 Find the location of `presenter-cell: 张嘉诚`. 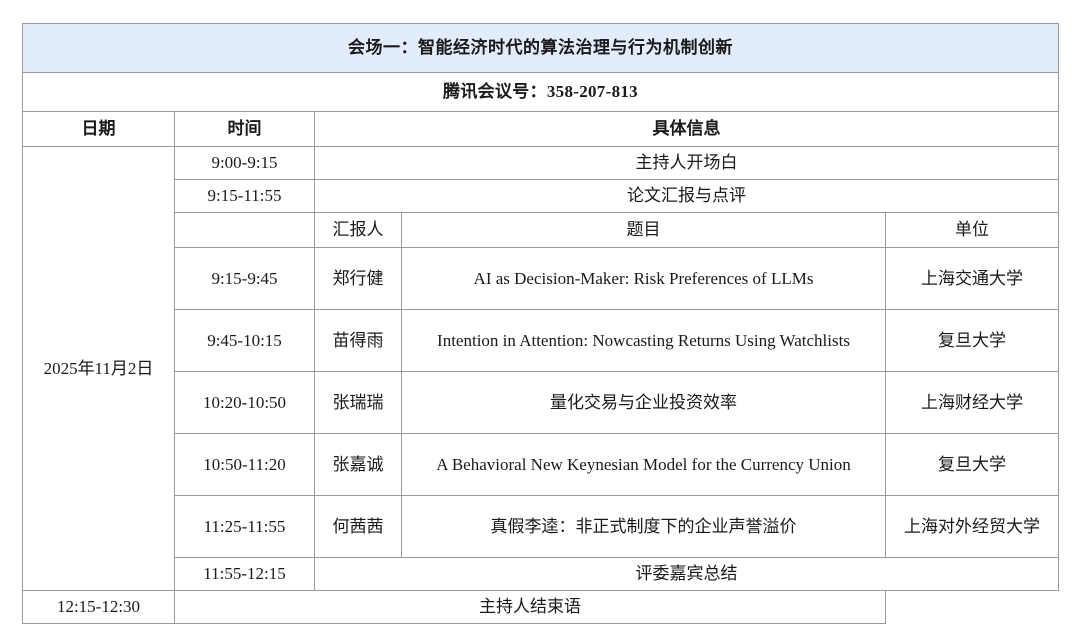

presenter-cell: 张嘉诚 is located at coordinates (358, 464).